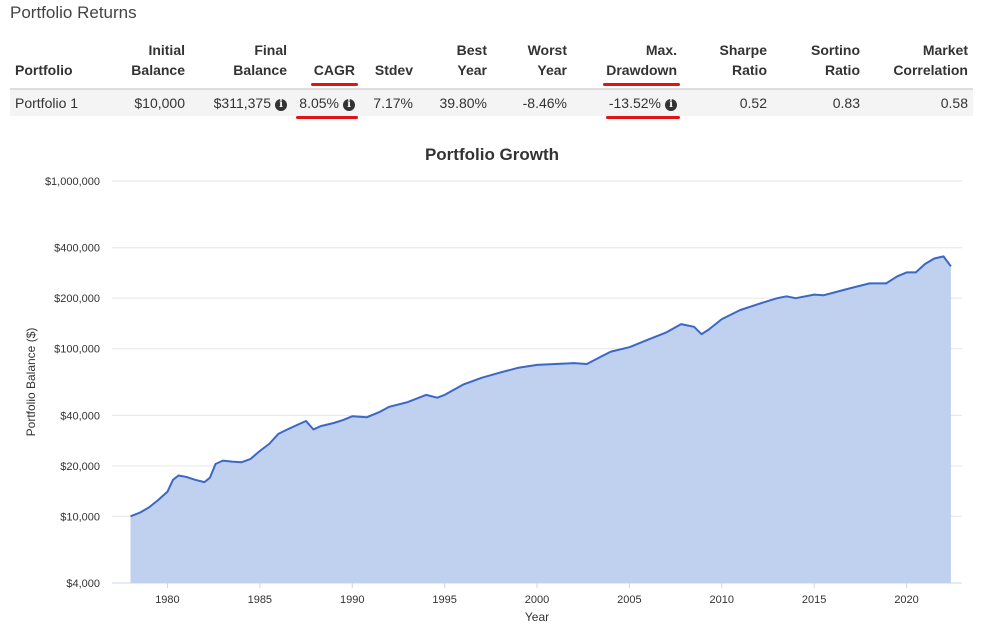  I want to click on x-tick-label: 1980, so click(167, 600).